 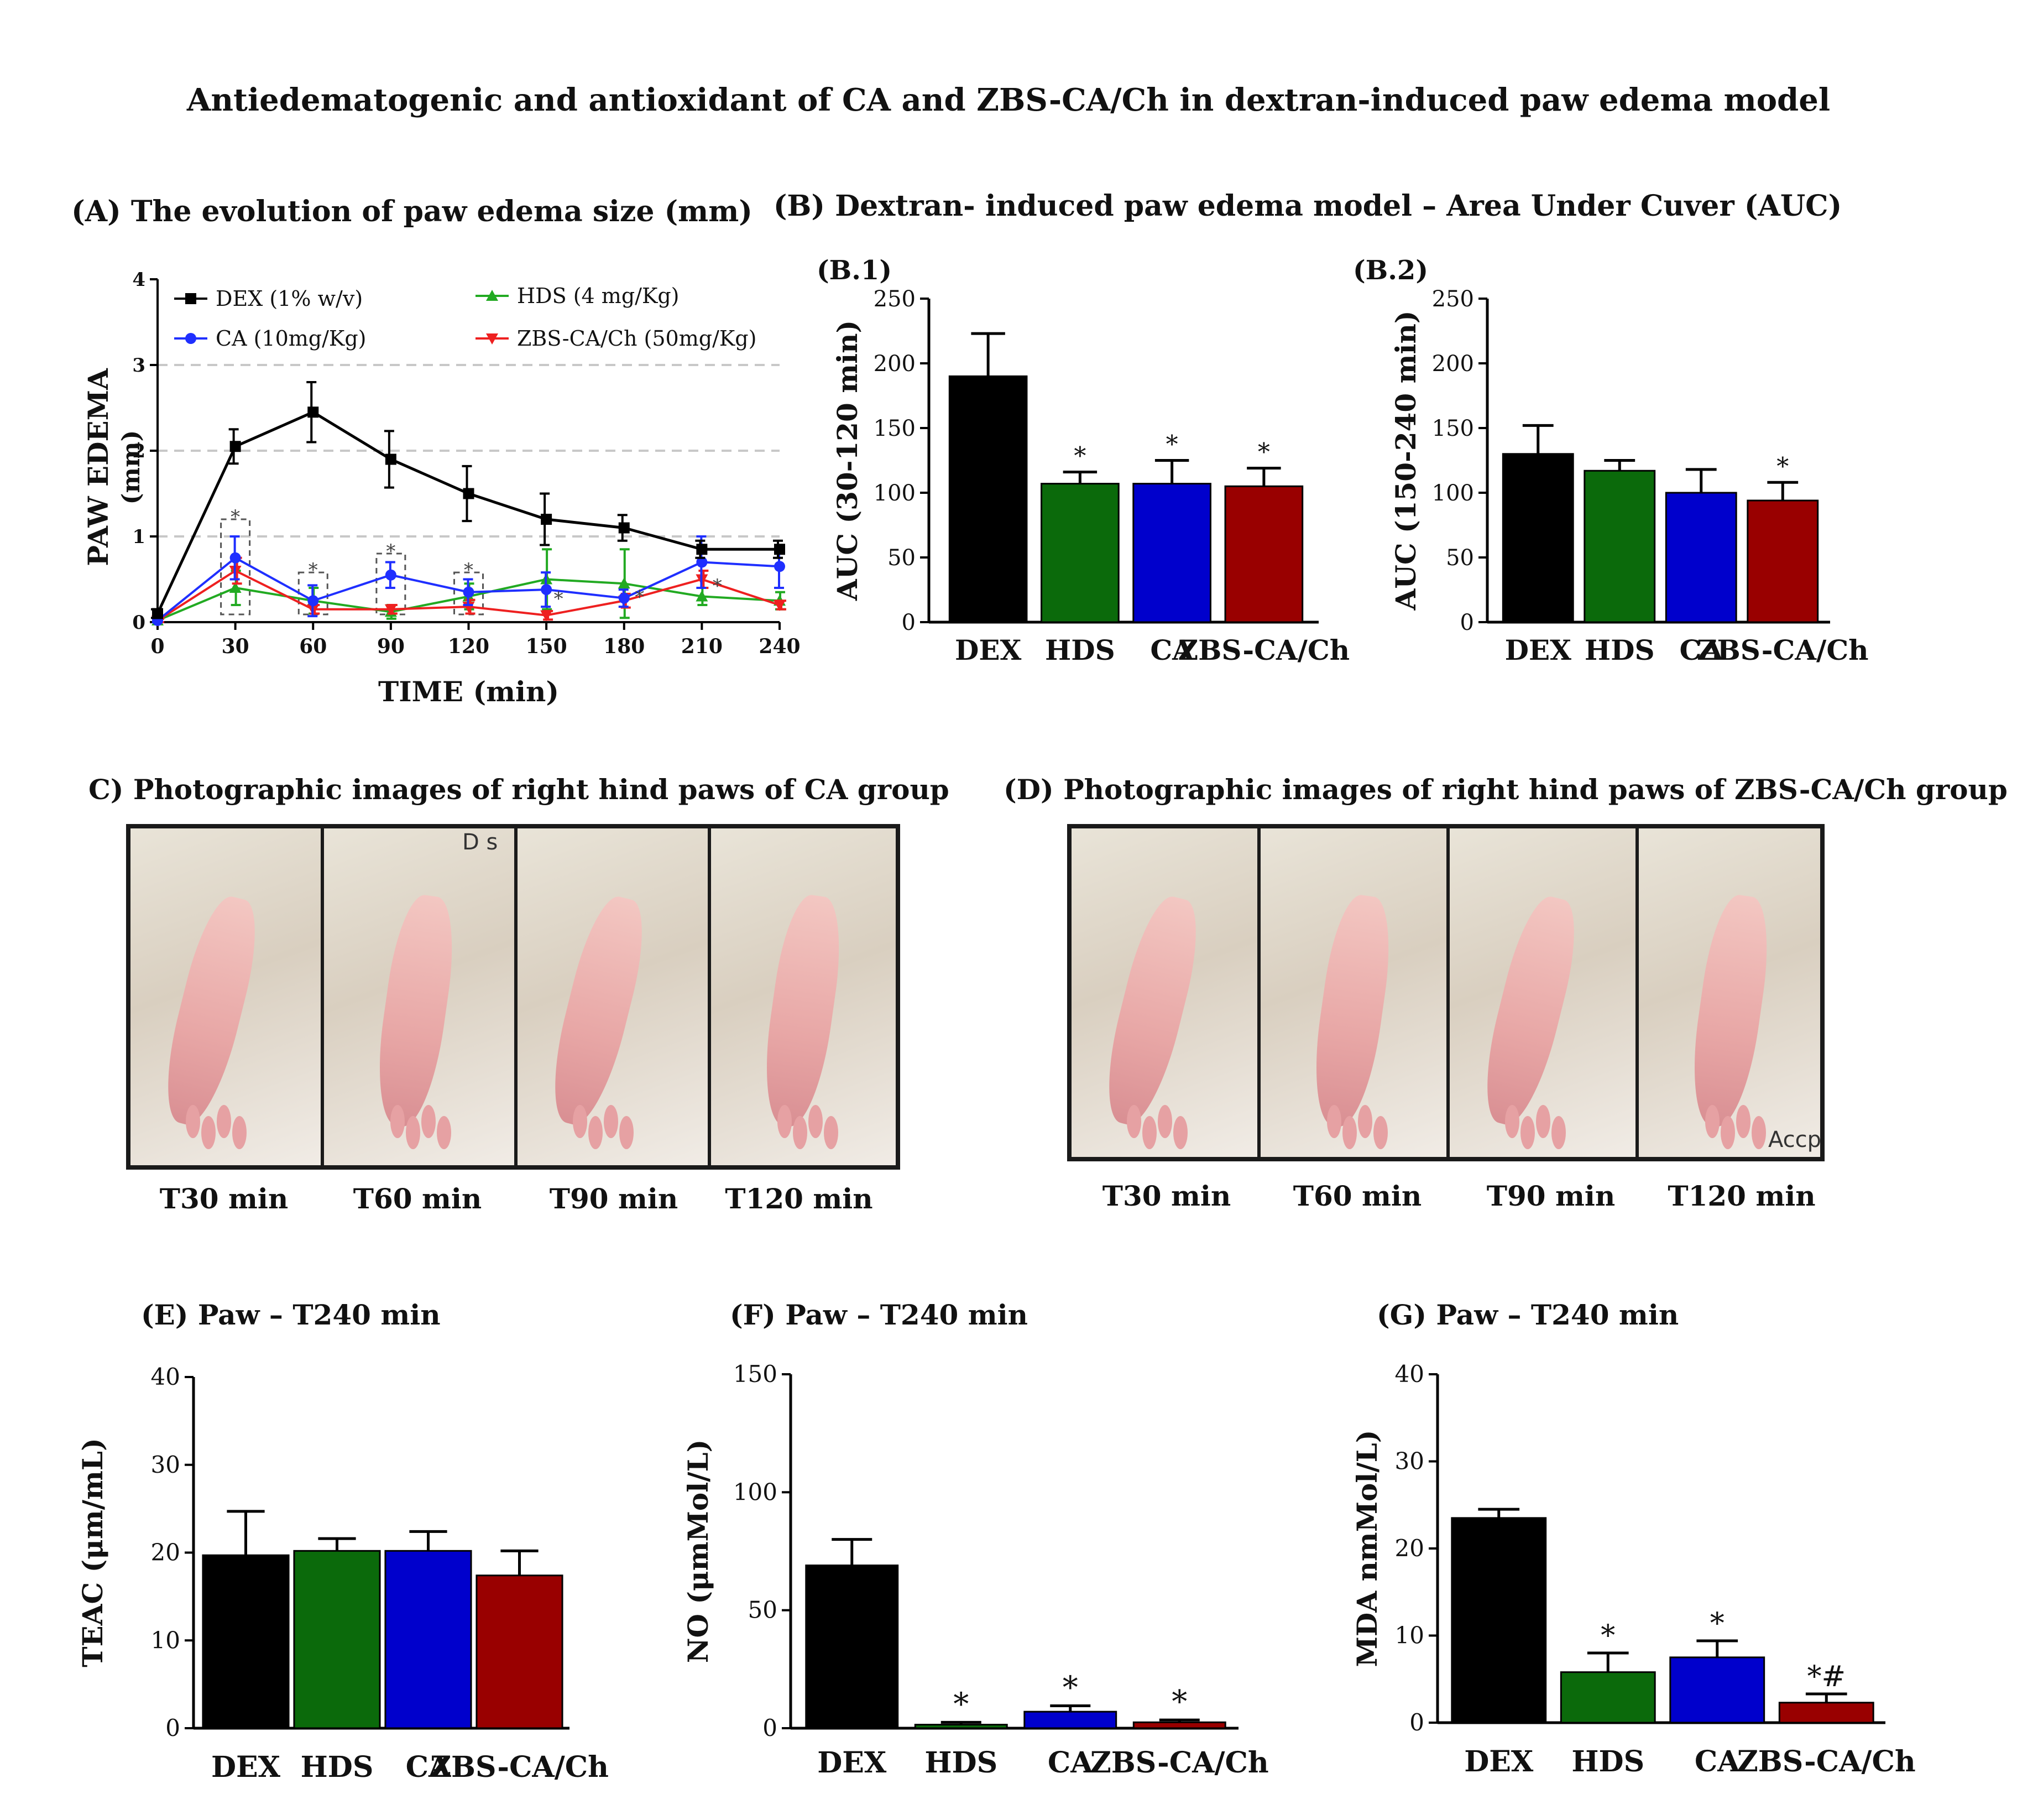 I want to click on y-axis-label: NO (μmMol/L), so click(x=698, y=1551).